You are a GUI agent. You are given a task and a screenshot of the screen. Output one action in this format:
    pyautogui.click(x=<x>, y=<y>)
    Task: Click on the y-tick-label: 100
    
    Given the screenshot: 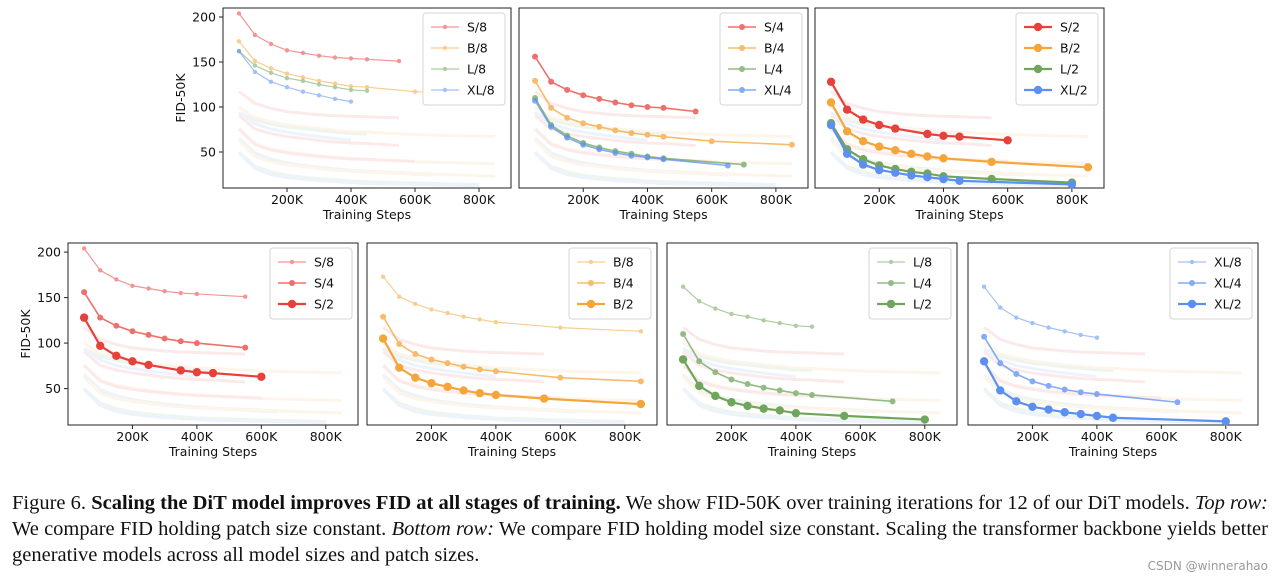 What is the action you would take?
    pyautogui.click(x=49, y=343)
    